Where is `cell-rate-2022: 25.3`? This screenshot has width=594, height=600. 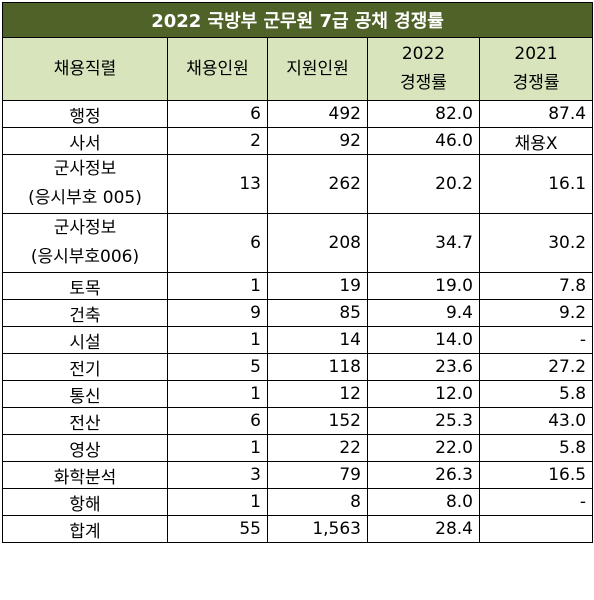 cell-rate-2022: 25.3 is located at coordinates (423, 421).